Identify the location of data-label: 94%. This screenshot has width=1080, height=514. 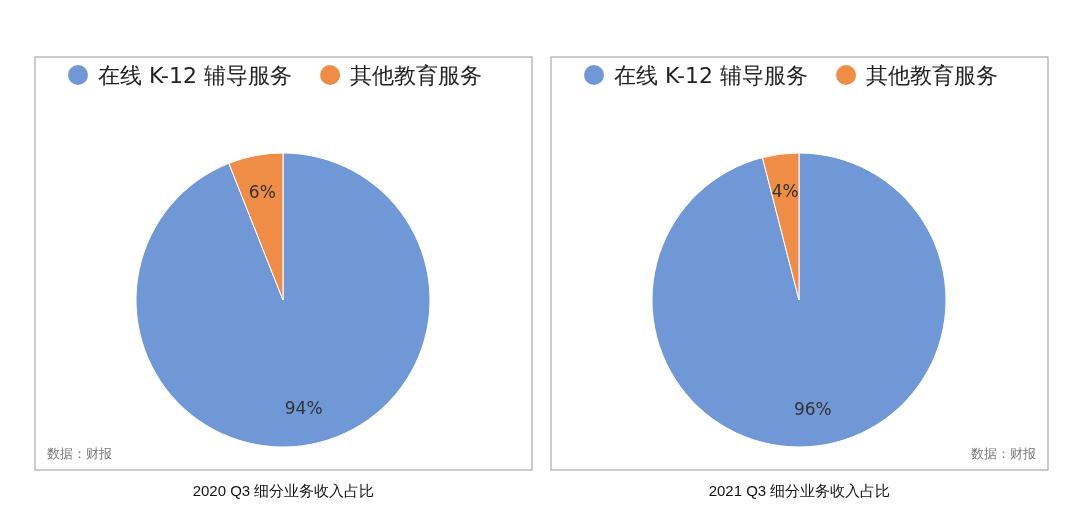
(303, 408).